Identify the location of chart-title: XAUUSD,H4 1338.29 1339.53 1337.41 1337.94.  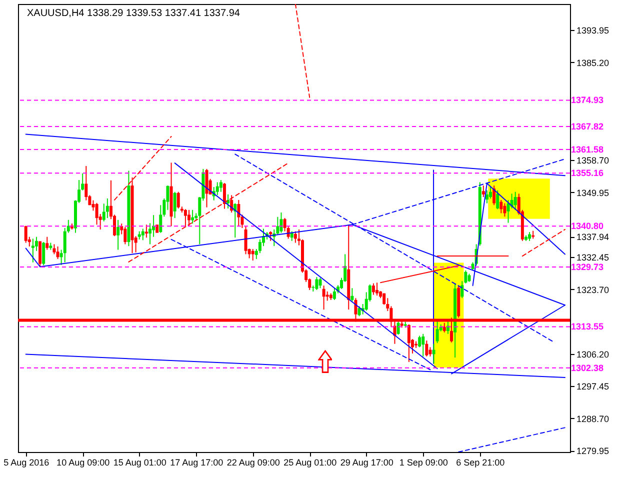
(133, 13).